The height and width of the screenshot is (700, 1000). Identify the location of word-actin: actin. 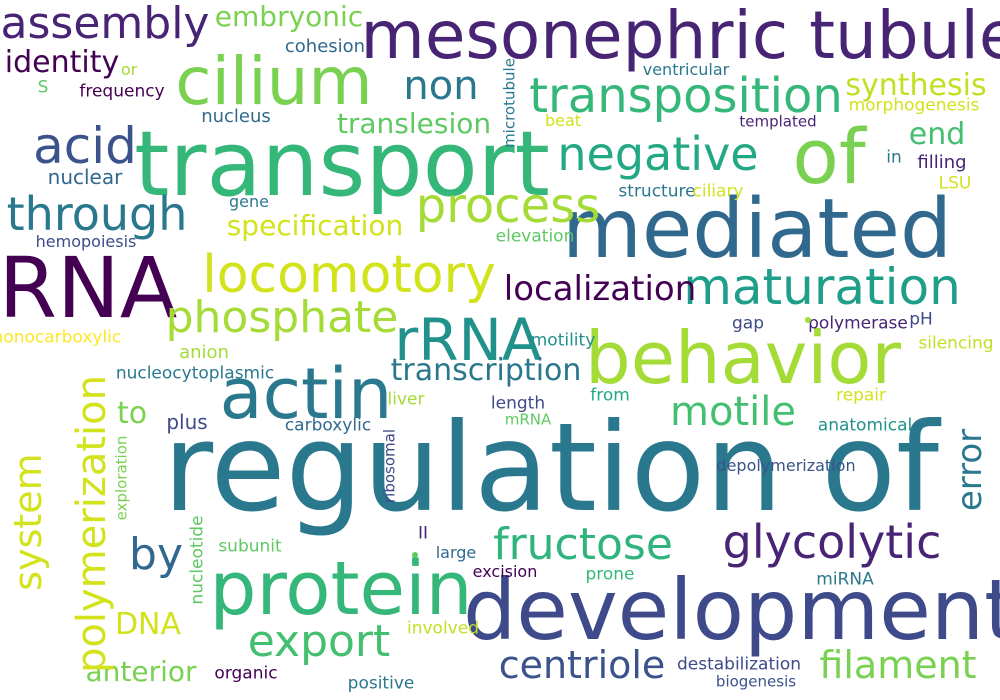
(306, 394).